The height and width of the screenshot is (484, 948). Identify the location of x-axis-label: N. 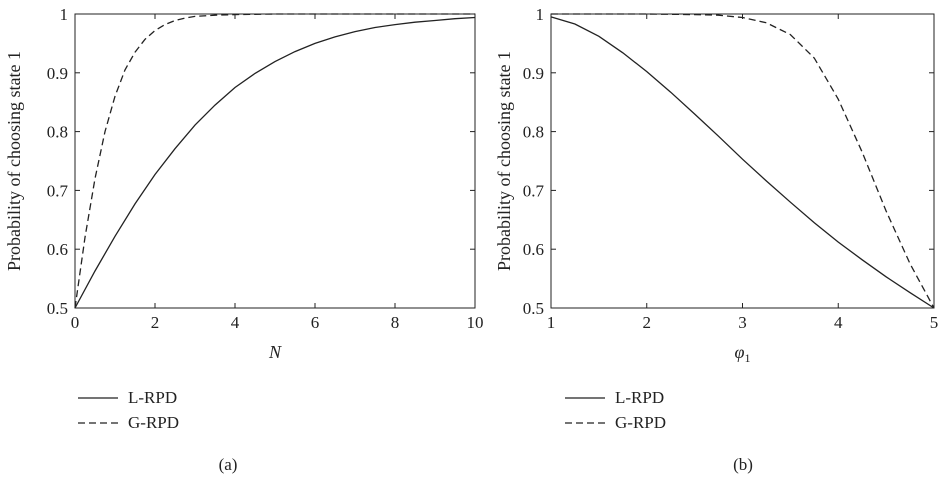
(275, 352).